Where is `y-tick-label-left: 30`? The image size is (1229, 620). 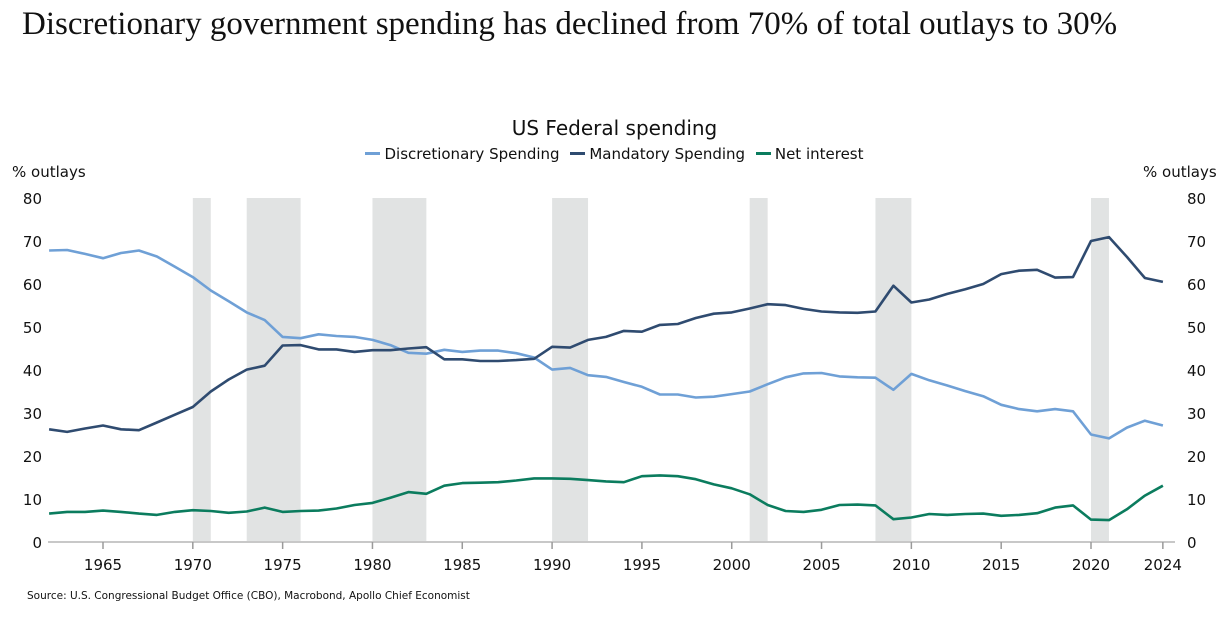 y-tick-label-left: 30 is located at coordinates (32, 414).